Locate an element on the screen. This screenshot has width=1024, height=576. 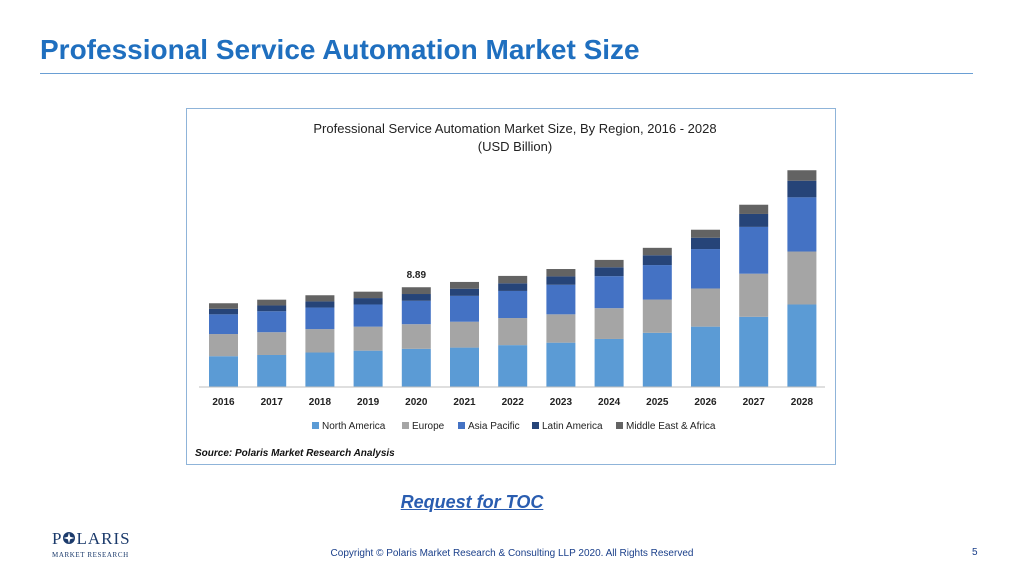
legend-item-3: Latin America is located at coordinates (567, 426).